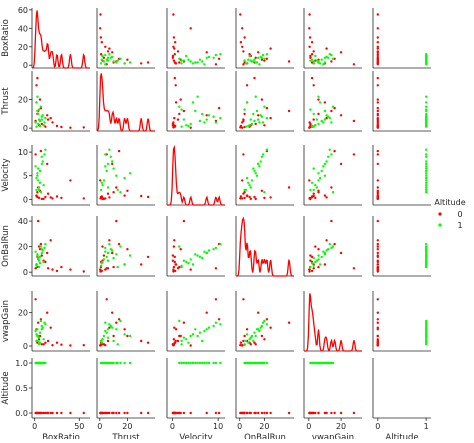  What do you see at coordinates (196, 175) in the screenshot?
I see `kde-line-Velocity` at bounding box center [196, 175].